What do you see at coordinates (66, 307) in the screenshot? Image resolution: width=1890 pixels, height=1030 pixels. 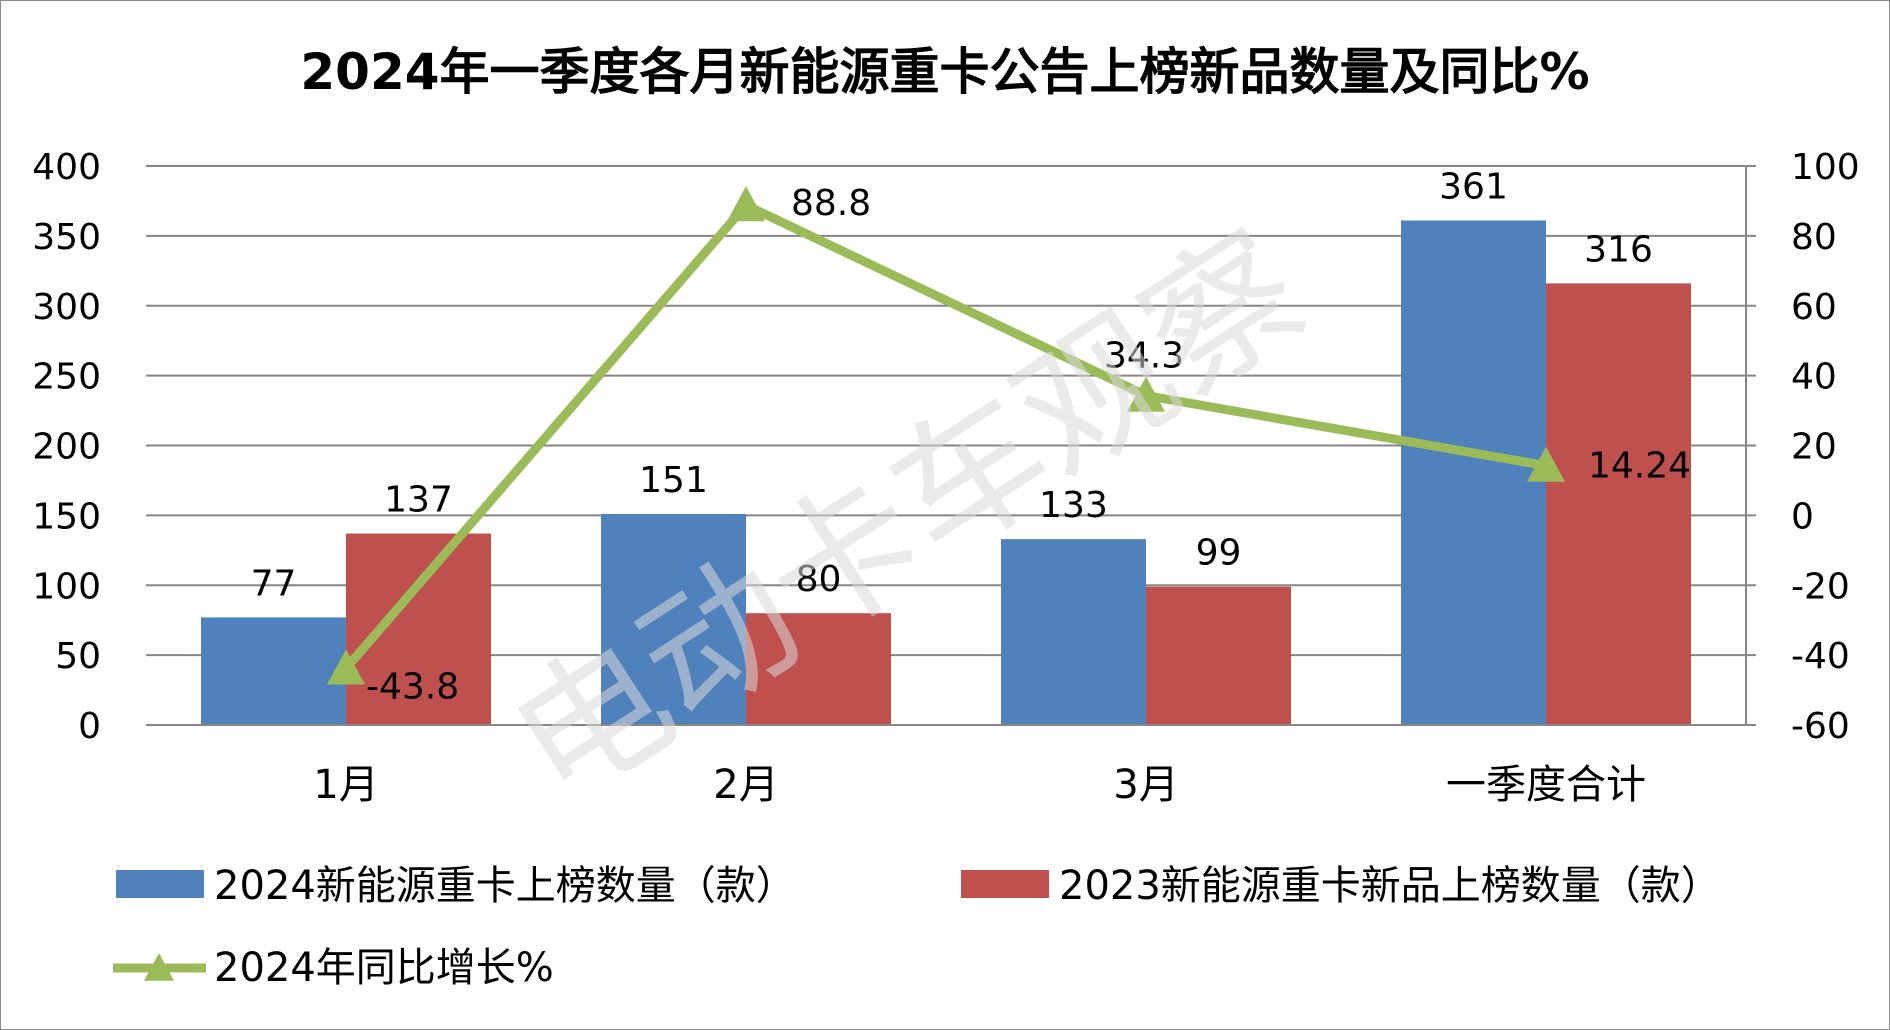 I see `y-left-tick-label: 300` at bounding box center [66, 307].